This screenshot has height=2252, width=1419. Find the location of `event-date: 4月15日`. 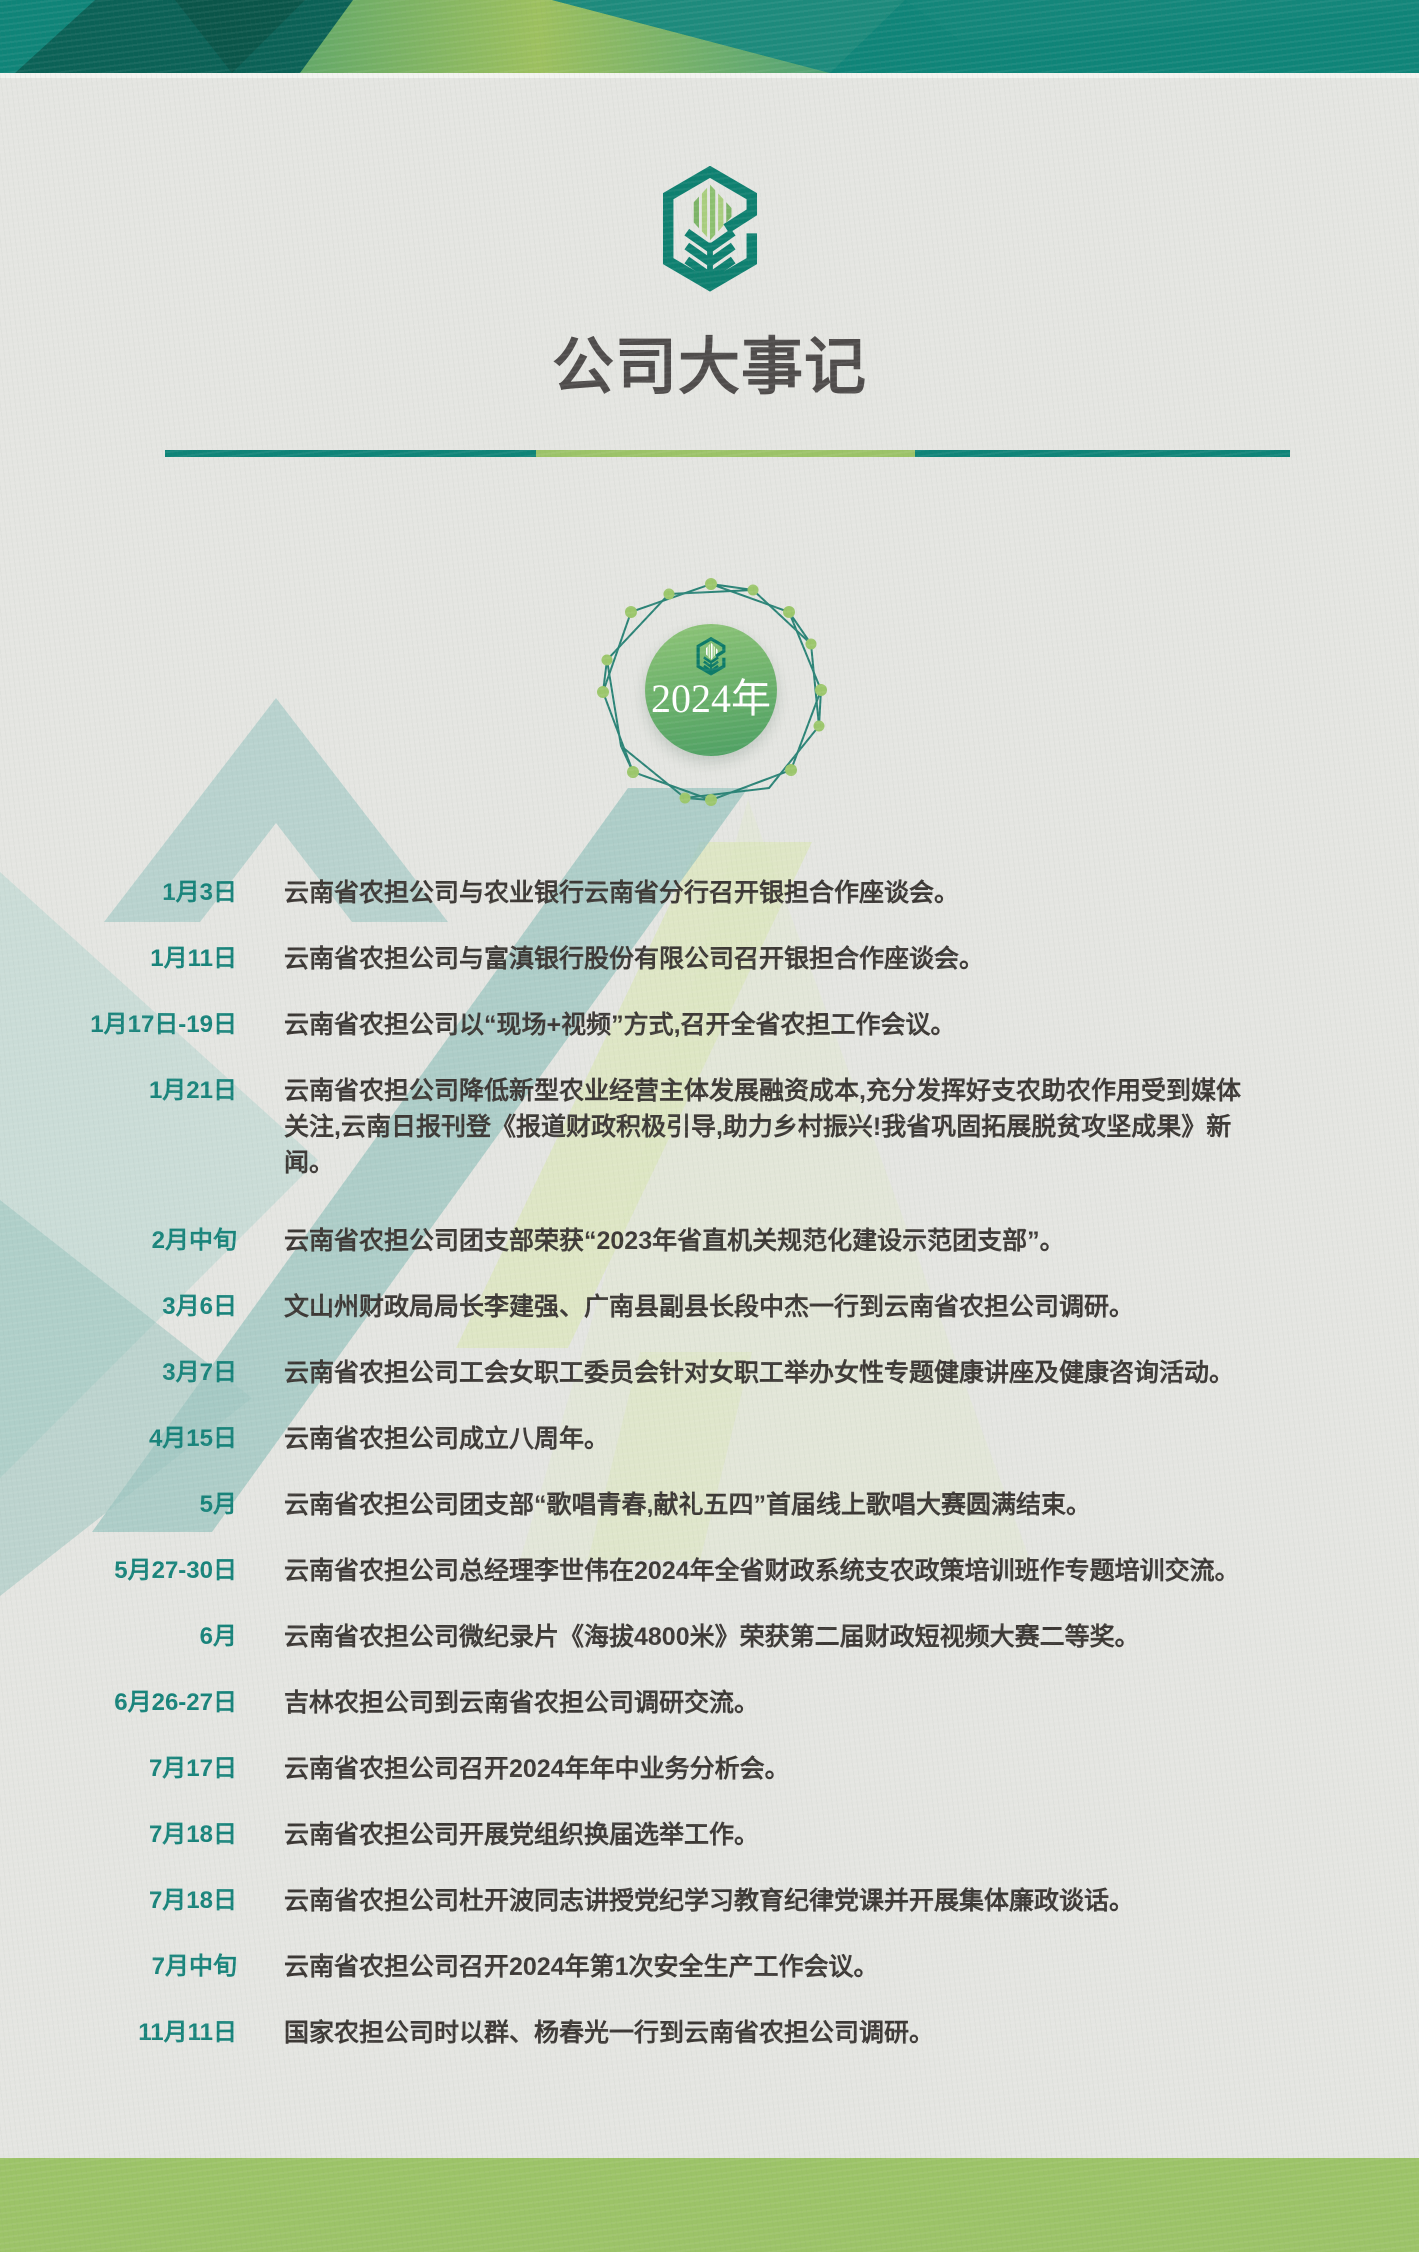

event-date: 4月15日 is located at coordinates (192, 1438).